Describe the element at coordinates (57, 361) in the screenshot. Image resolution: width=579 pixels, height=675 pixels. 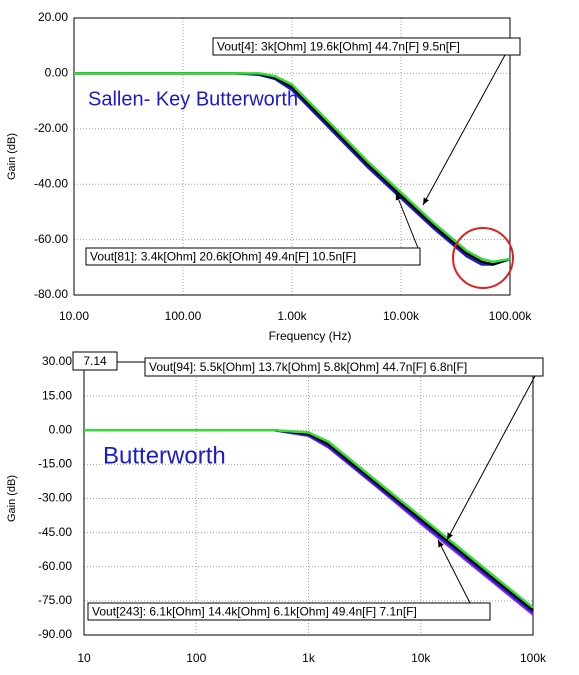
I see `y-tick-label: 30.00` at that location.